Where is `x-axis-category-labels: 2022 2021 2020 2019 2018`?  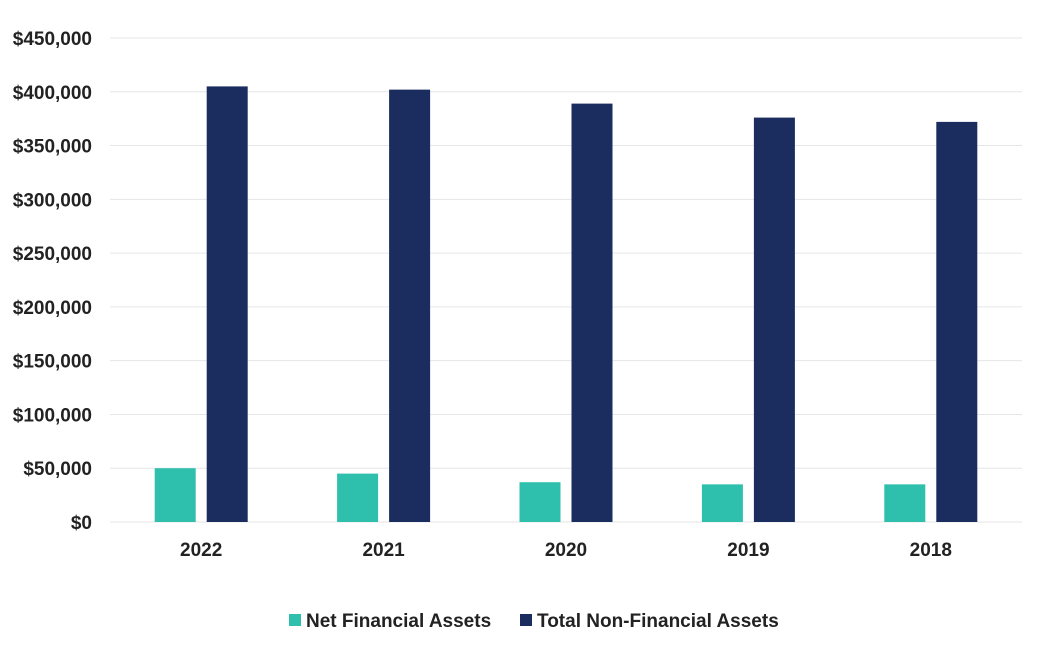 x-axis-category-labels: 2022 2021 2020 2019 2018 is located at coordinates (566, 550).